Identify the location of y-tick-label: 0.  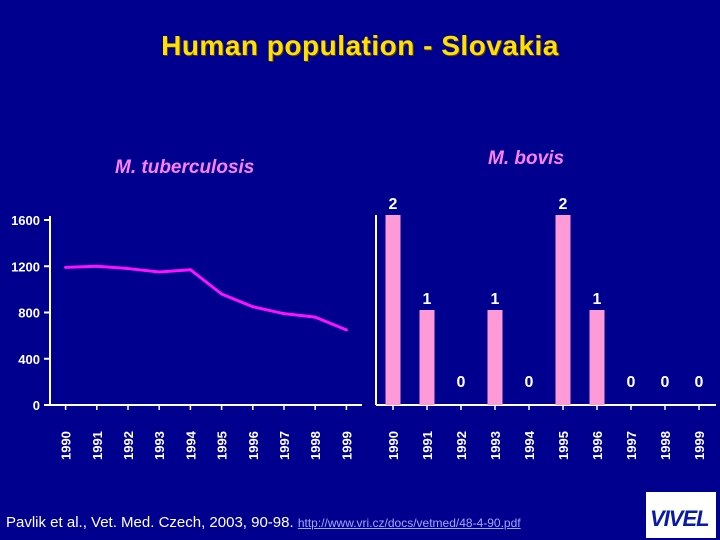
(36, 405).